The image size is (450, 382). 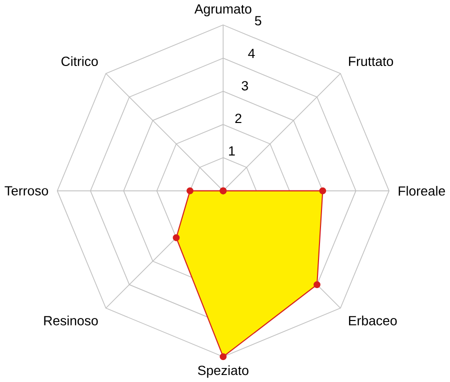 I want to click on y-tick-label: 2, so click(x=238, y=118).